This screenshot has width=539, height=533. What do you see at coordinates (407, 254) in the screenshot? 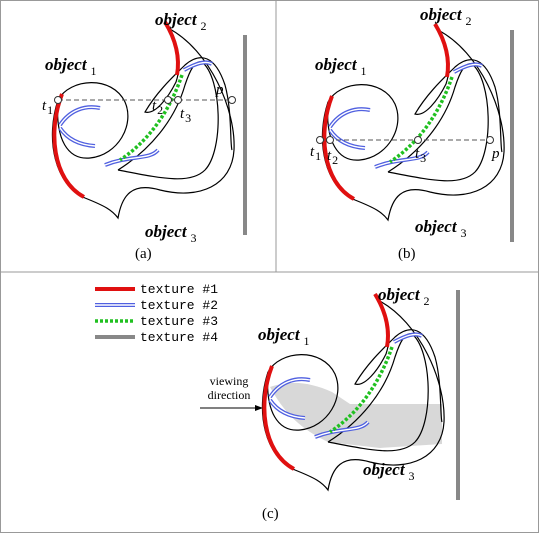
I see `panel-label: (b)` at bounding box center [407, 254].